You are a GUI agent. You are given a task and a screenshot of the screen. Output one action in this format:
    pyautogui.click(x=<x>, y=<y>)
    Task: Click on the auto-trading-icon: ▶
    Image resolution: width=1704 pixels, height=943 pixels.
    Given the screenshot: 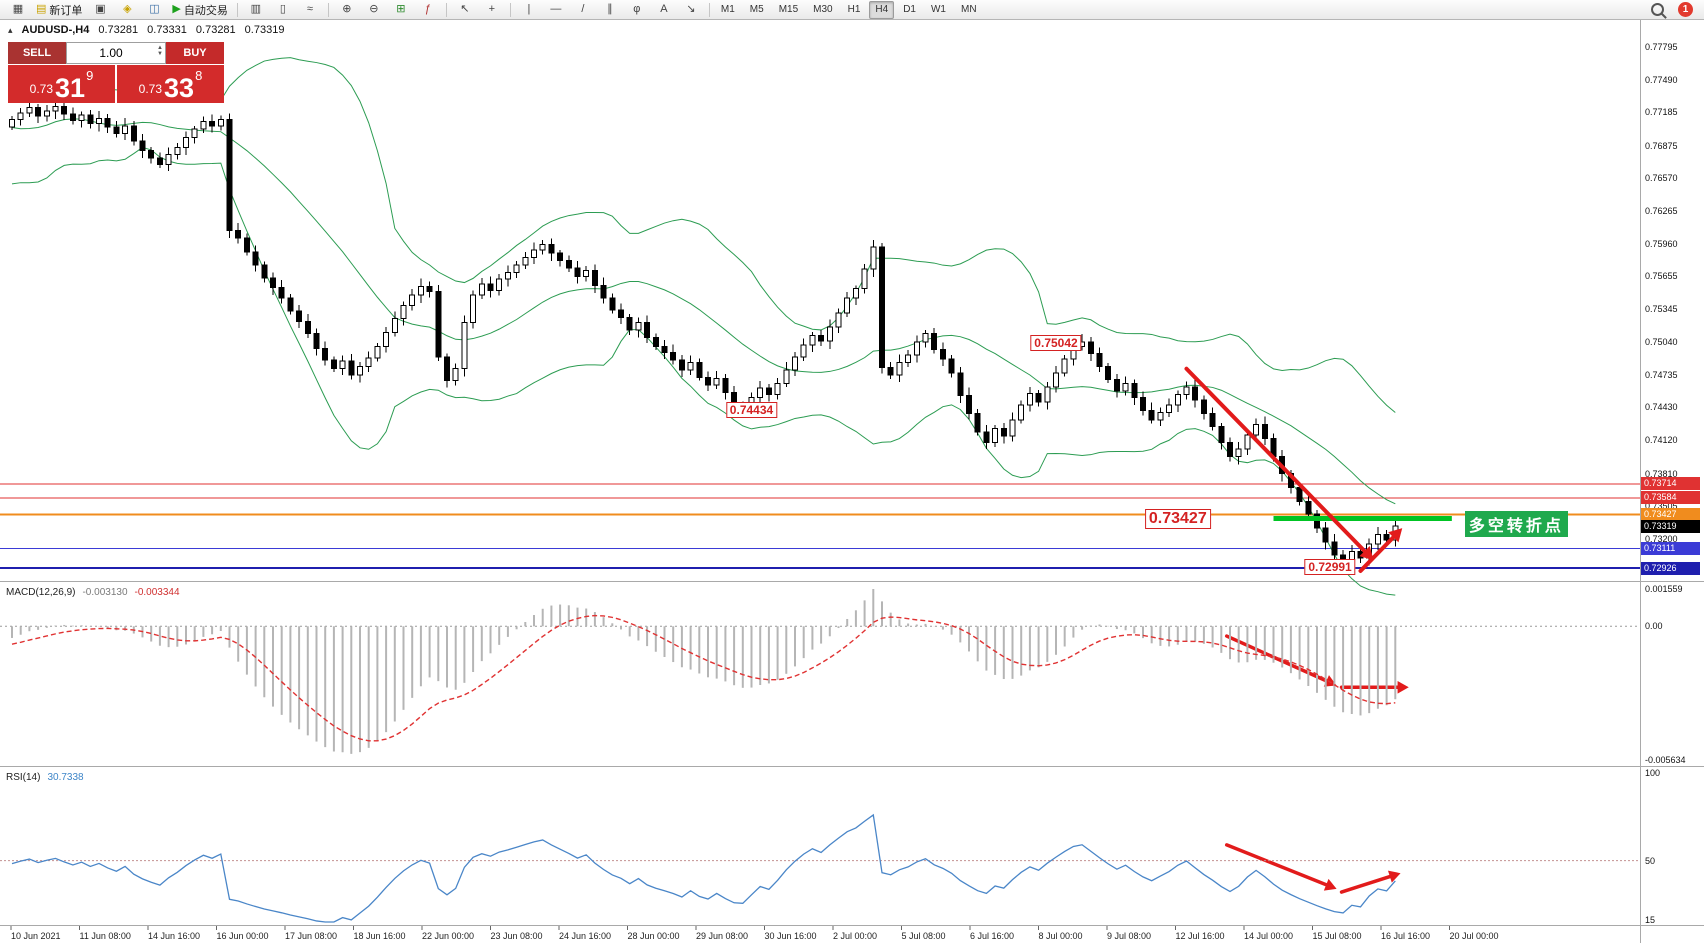 What is the action you would take?
    pyautogui.click(x=176, y=9)
    